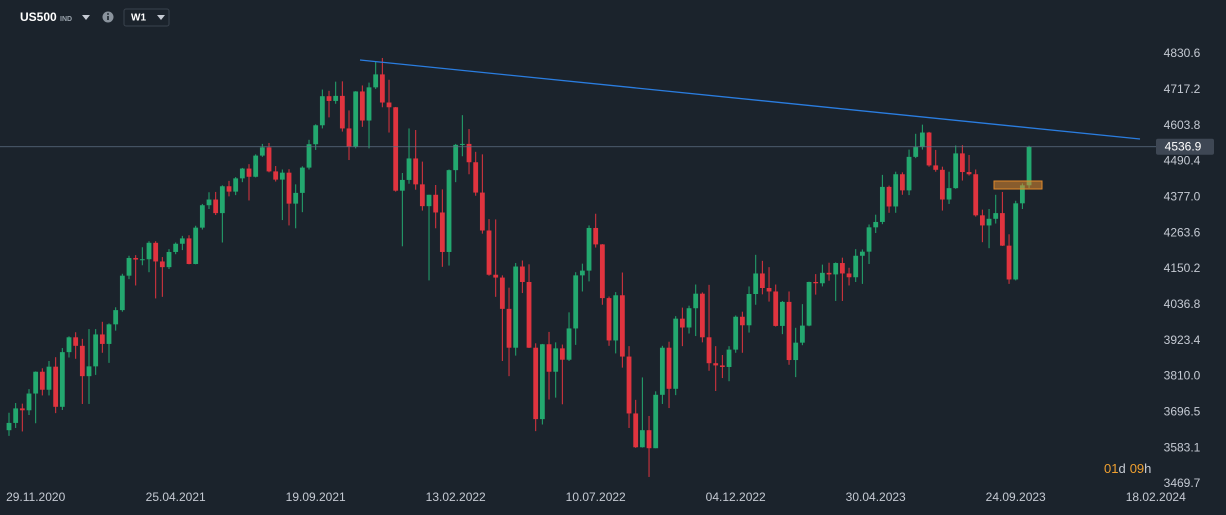  I want to click on x-tick-label: 13.02.2022, so click(456, 497).